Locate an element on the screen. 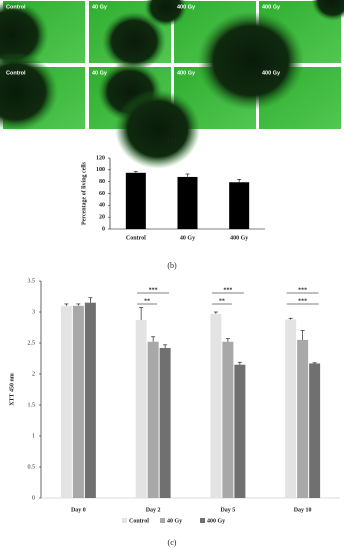 The height and width of the screenshot is (550, 344). y-tick-label: 100 is located at coordinates (100, 170).